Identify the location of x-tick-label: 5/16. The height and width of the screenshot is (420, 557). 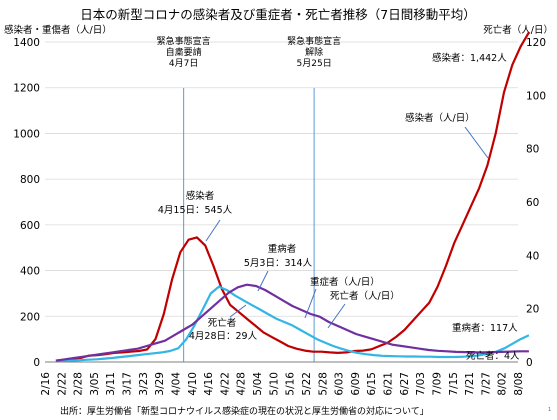
(291, 384).